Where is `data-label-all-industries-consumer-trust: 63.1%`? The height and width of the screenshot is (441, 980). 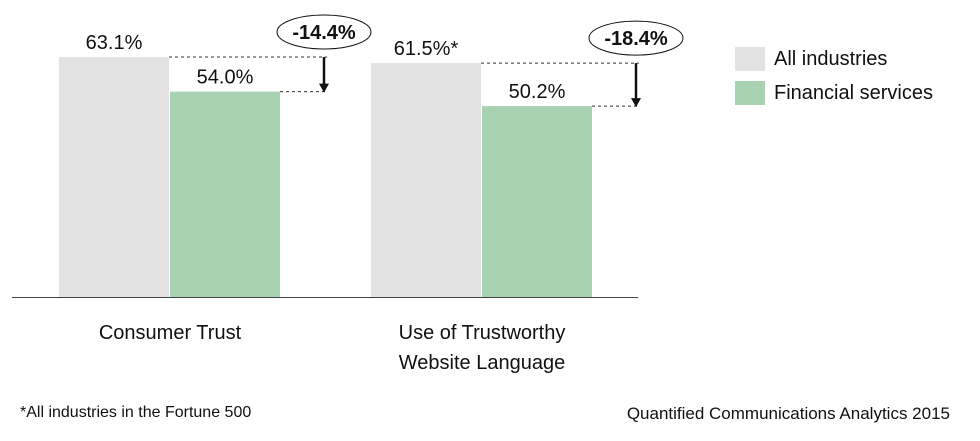 data-label-all-industries-consumer-trust: 63.1% is located at coordinates (114, 43).